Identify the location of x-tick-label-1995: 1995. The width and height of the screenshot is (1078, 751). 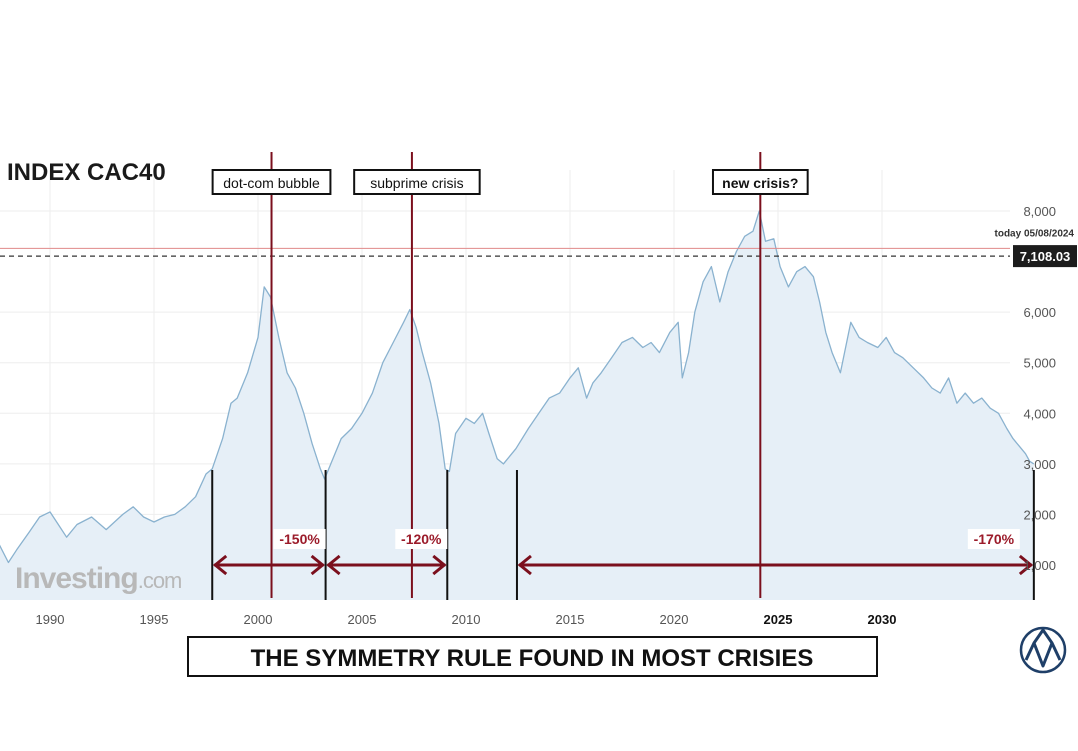
(154, 619).